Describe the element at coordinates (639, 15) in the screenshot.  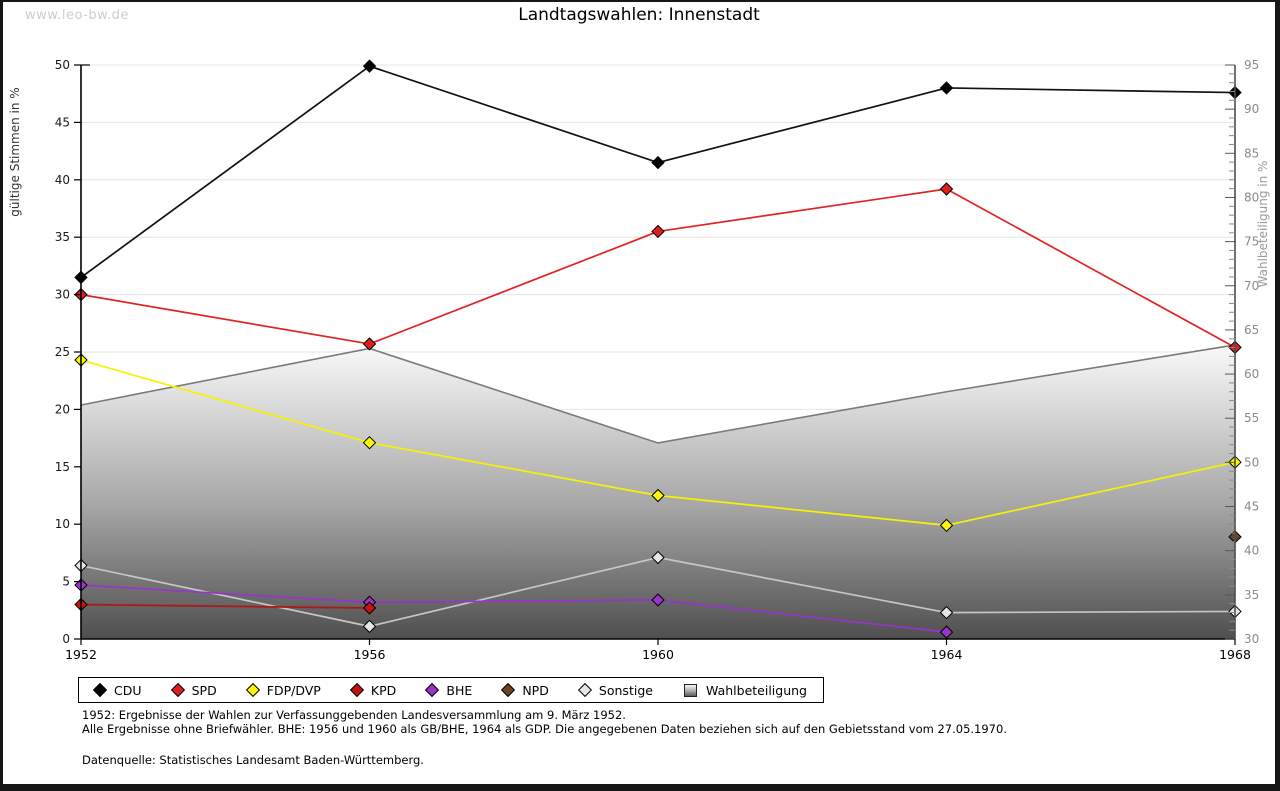
I see `chart-title: Landtagswahlen: Innenstadt` at that location.